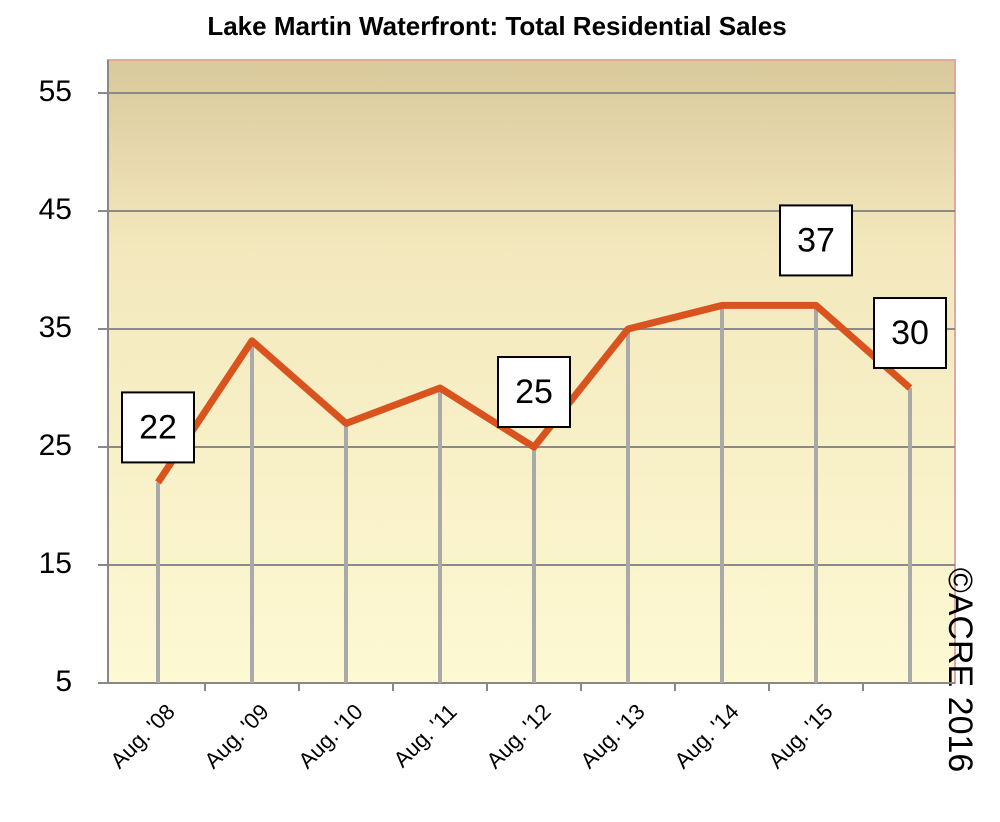 This screenshot has height=822, width=1000. Describe the element at coordinates (330, 736) in the screenshot. I see `x-tick-label: Aug. '10` at that location.